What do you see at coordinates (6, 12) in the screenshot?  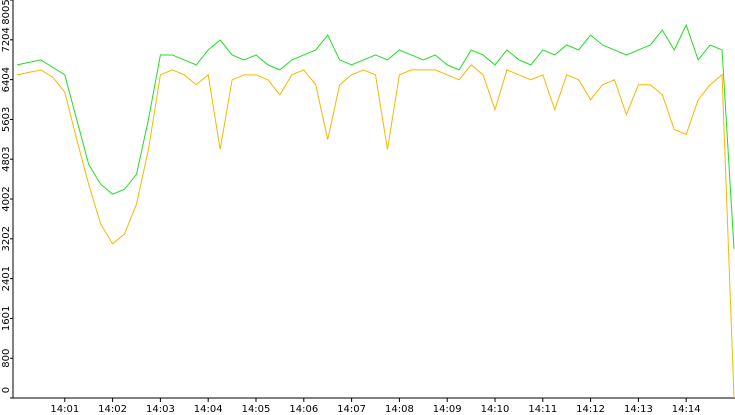 I see `y-tick-label: 8005` at bounding box center [6, 12].